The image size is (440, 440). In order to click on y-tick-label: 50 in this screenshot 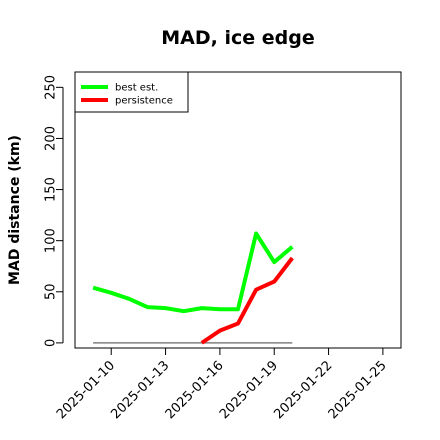, I will do `click(51, 292)`.